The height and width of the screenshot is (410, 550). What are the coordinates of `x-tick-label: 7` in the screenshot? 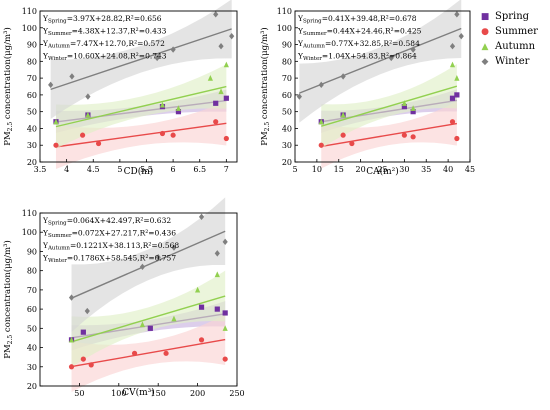 It's located at (226, 169).